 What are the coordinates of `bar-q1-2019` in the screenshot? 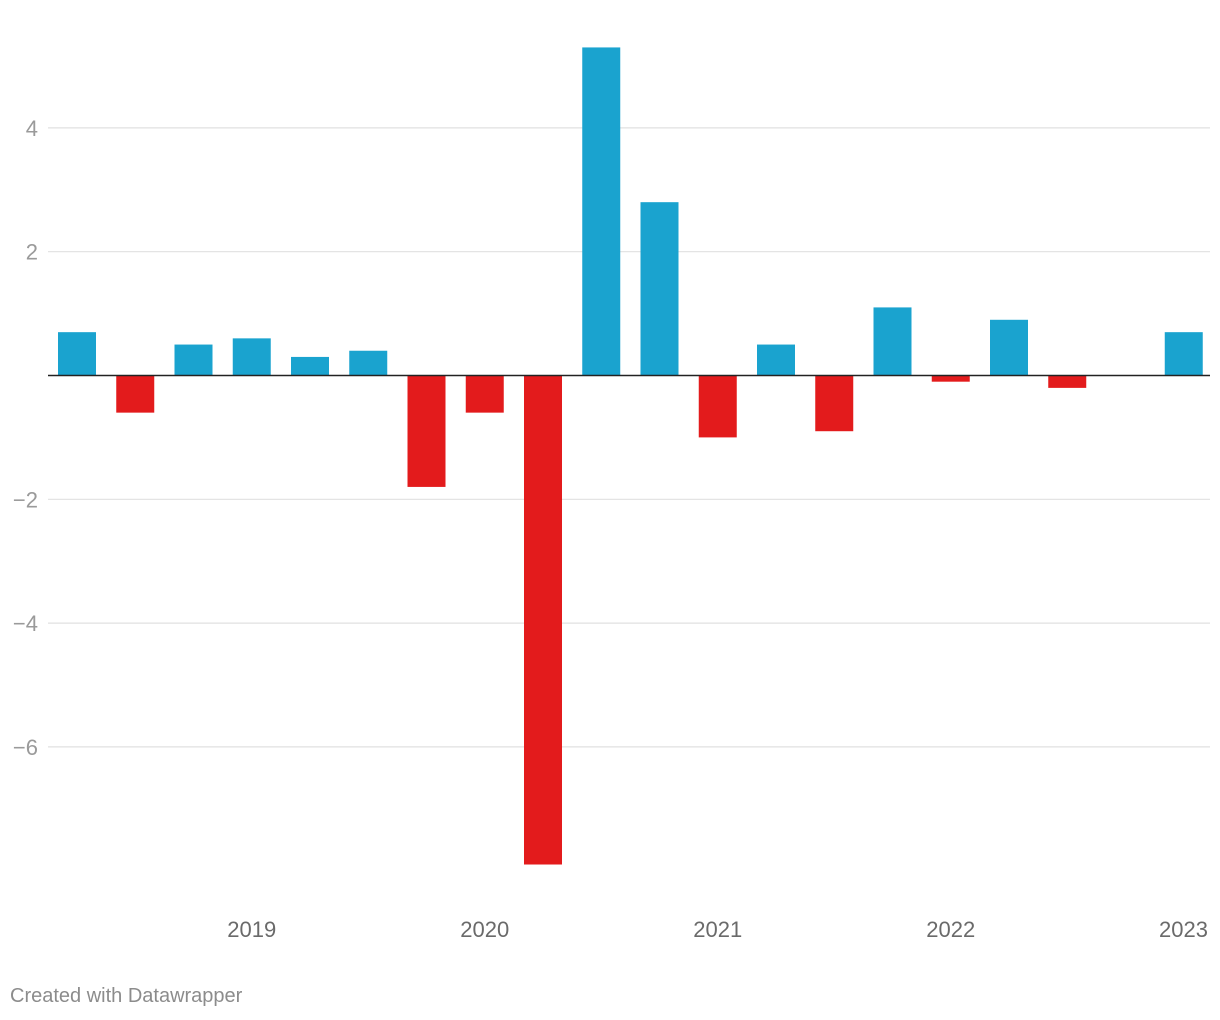 It's located at (251, 357).